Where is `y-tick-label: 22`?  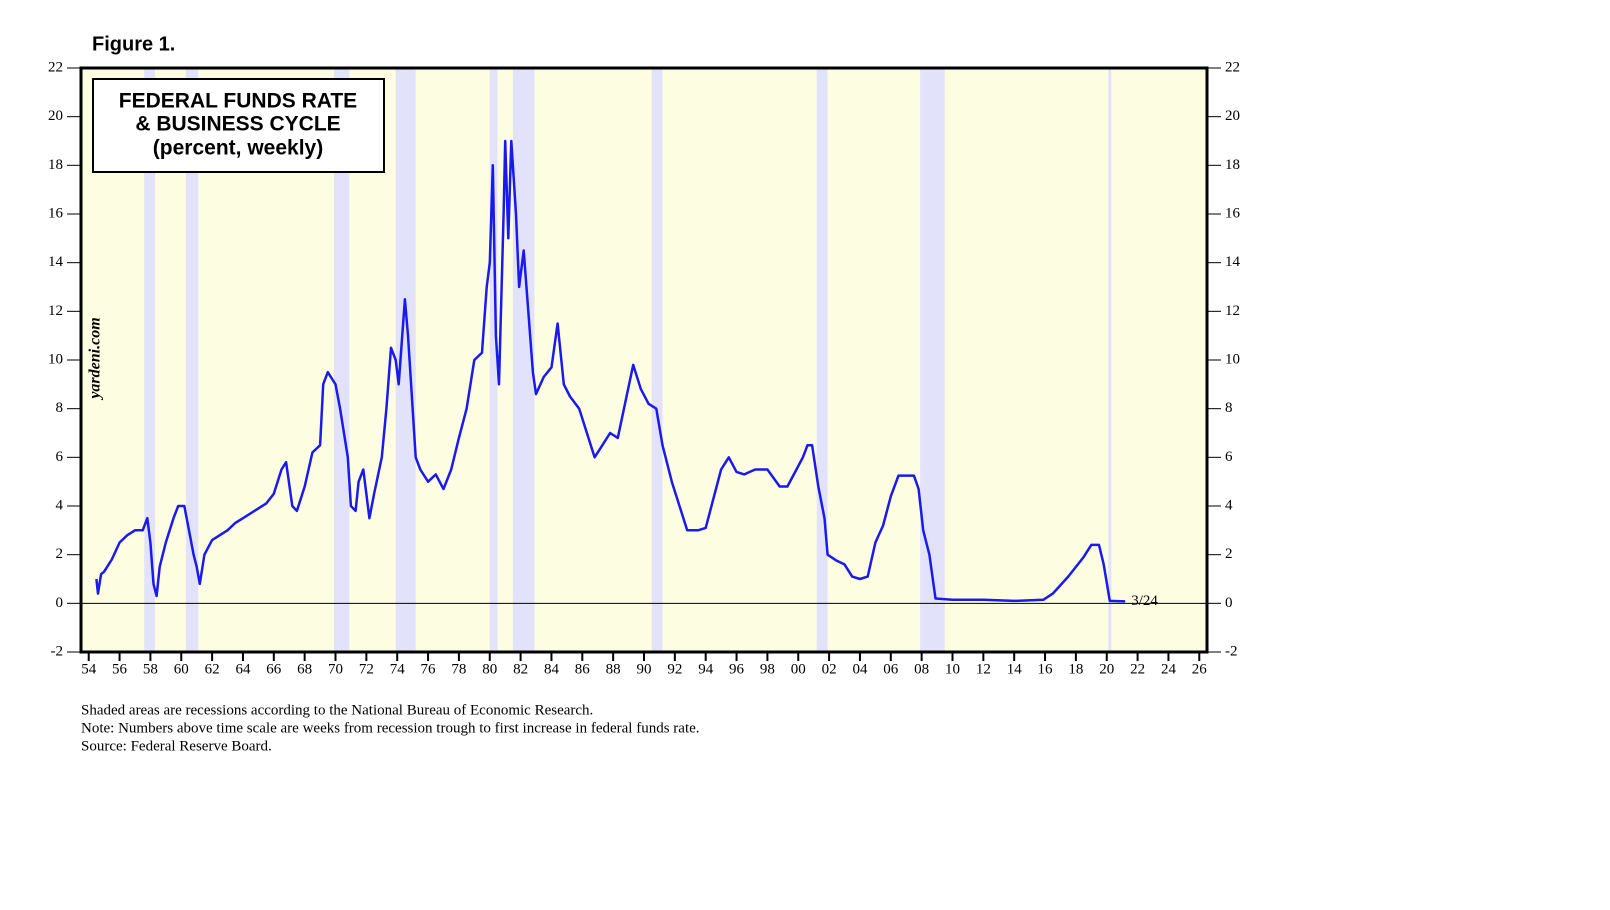 y-tick-label: 22 is located at coordinates (55, 67).